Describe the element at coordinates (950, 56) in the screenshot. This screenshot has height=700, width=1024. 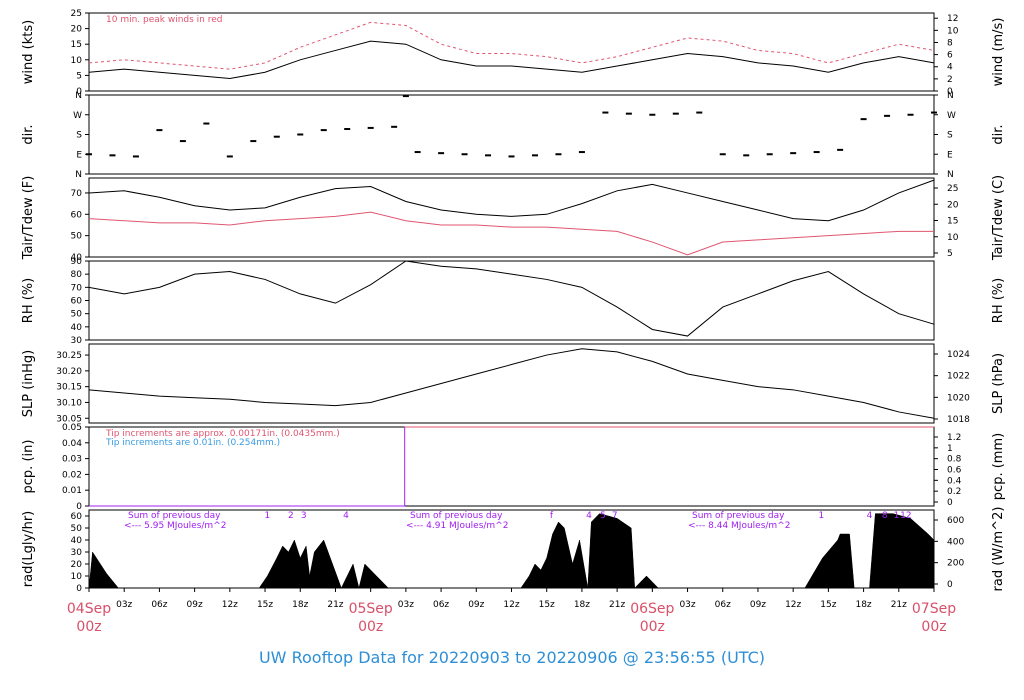
I see `wind-y2tick-label: 6` at that location.